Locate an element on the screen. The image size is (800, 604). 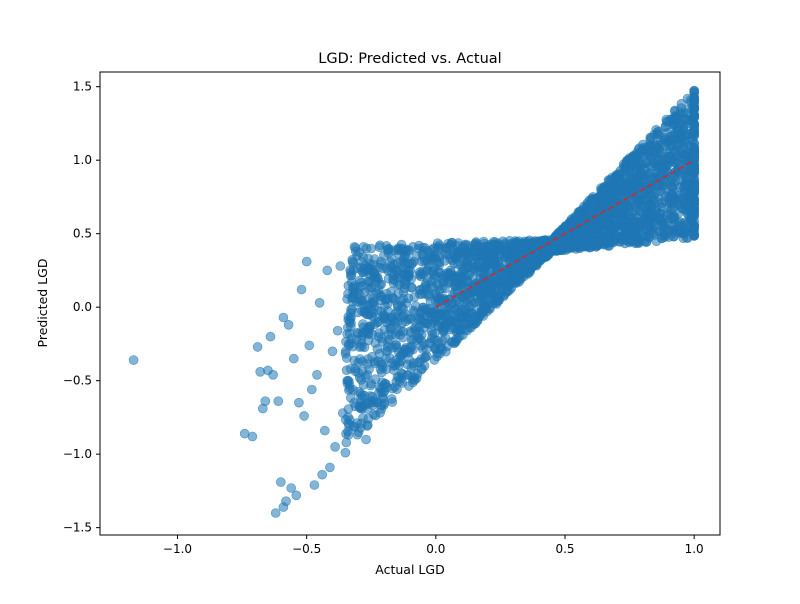
y-axis: −1.5 −1.0 −0.5 0.0 0.5 1.0 1.5 is located at coordinates (81, 307).